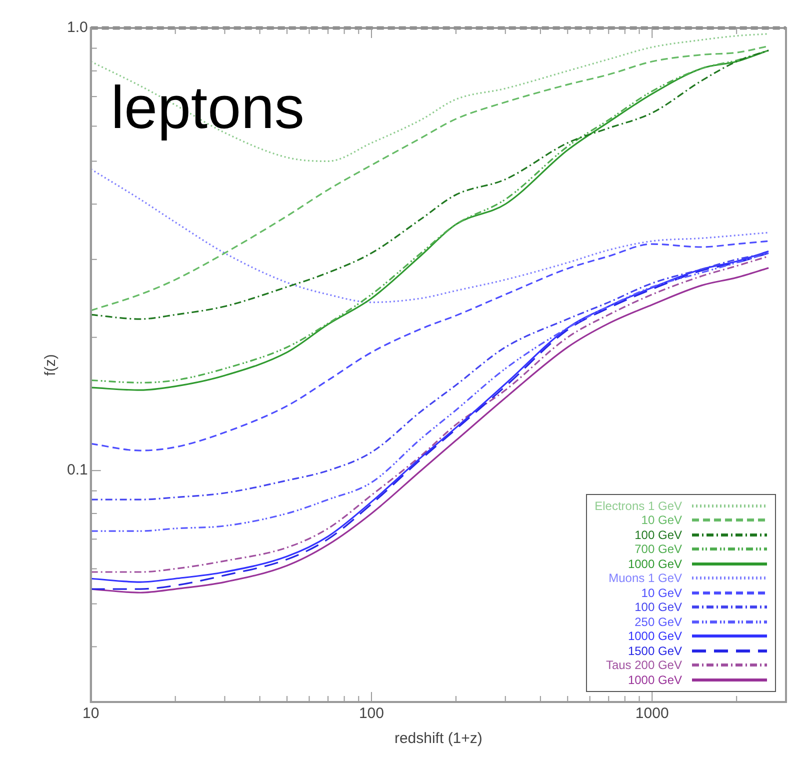  Describe the element at coordinates (644, 665) in the screenshot. I see `text: Taus 200 GeV` at that location.